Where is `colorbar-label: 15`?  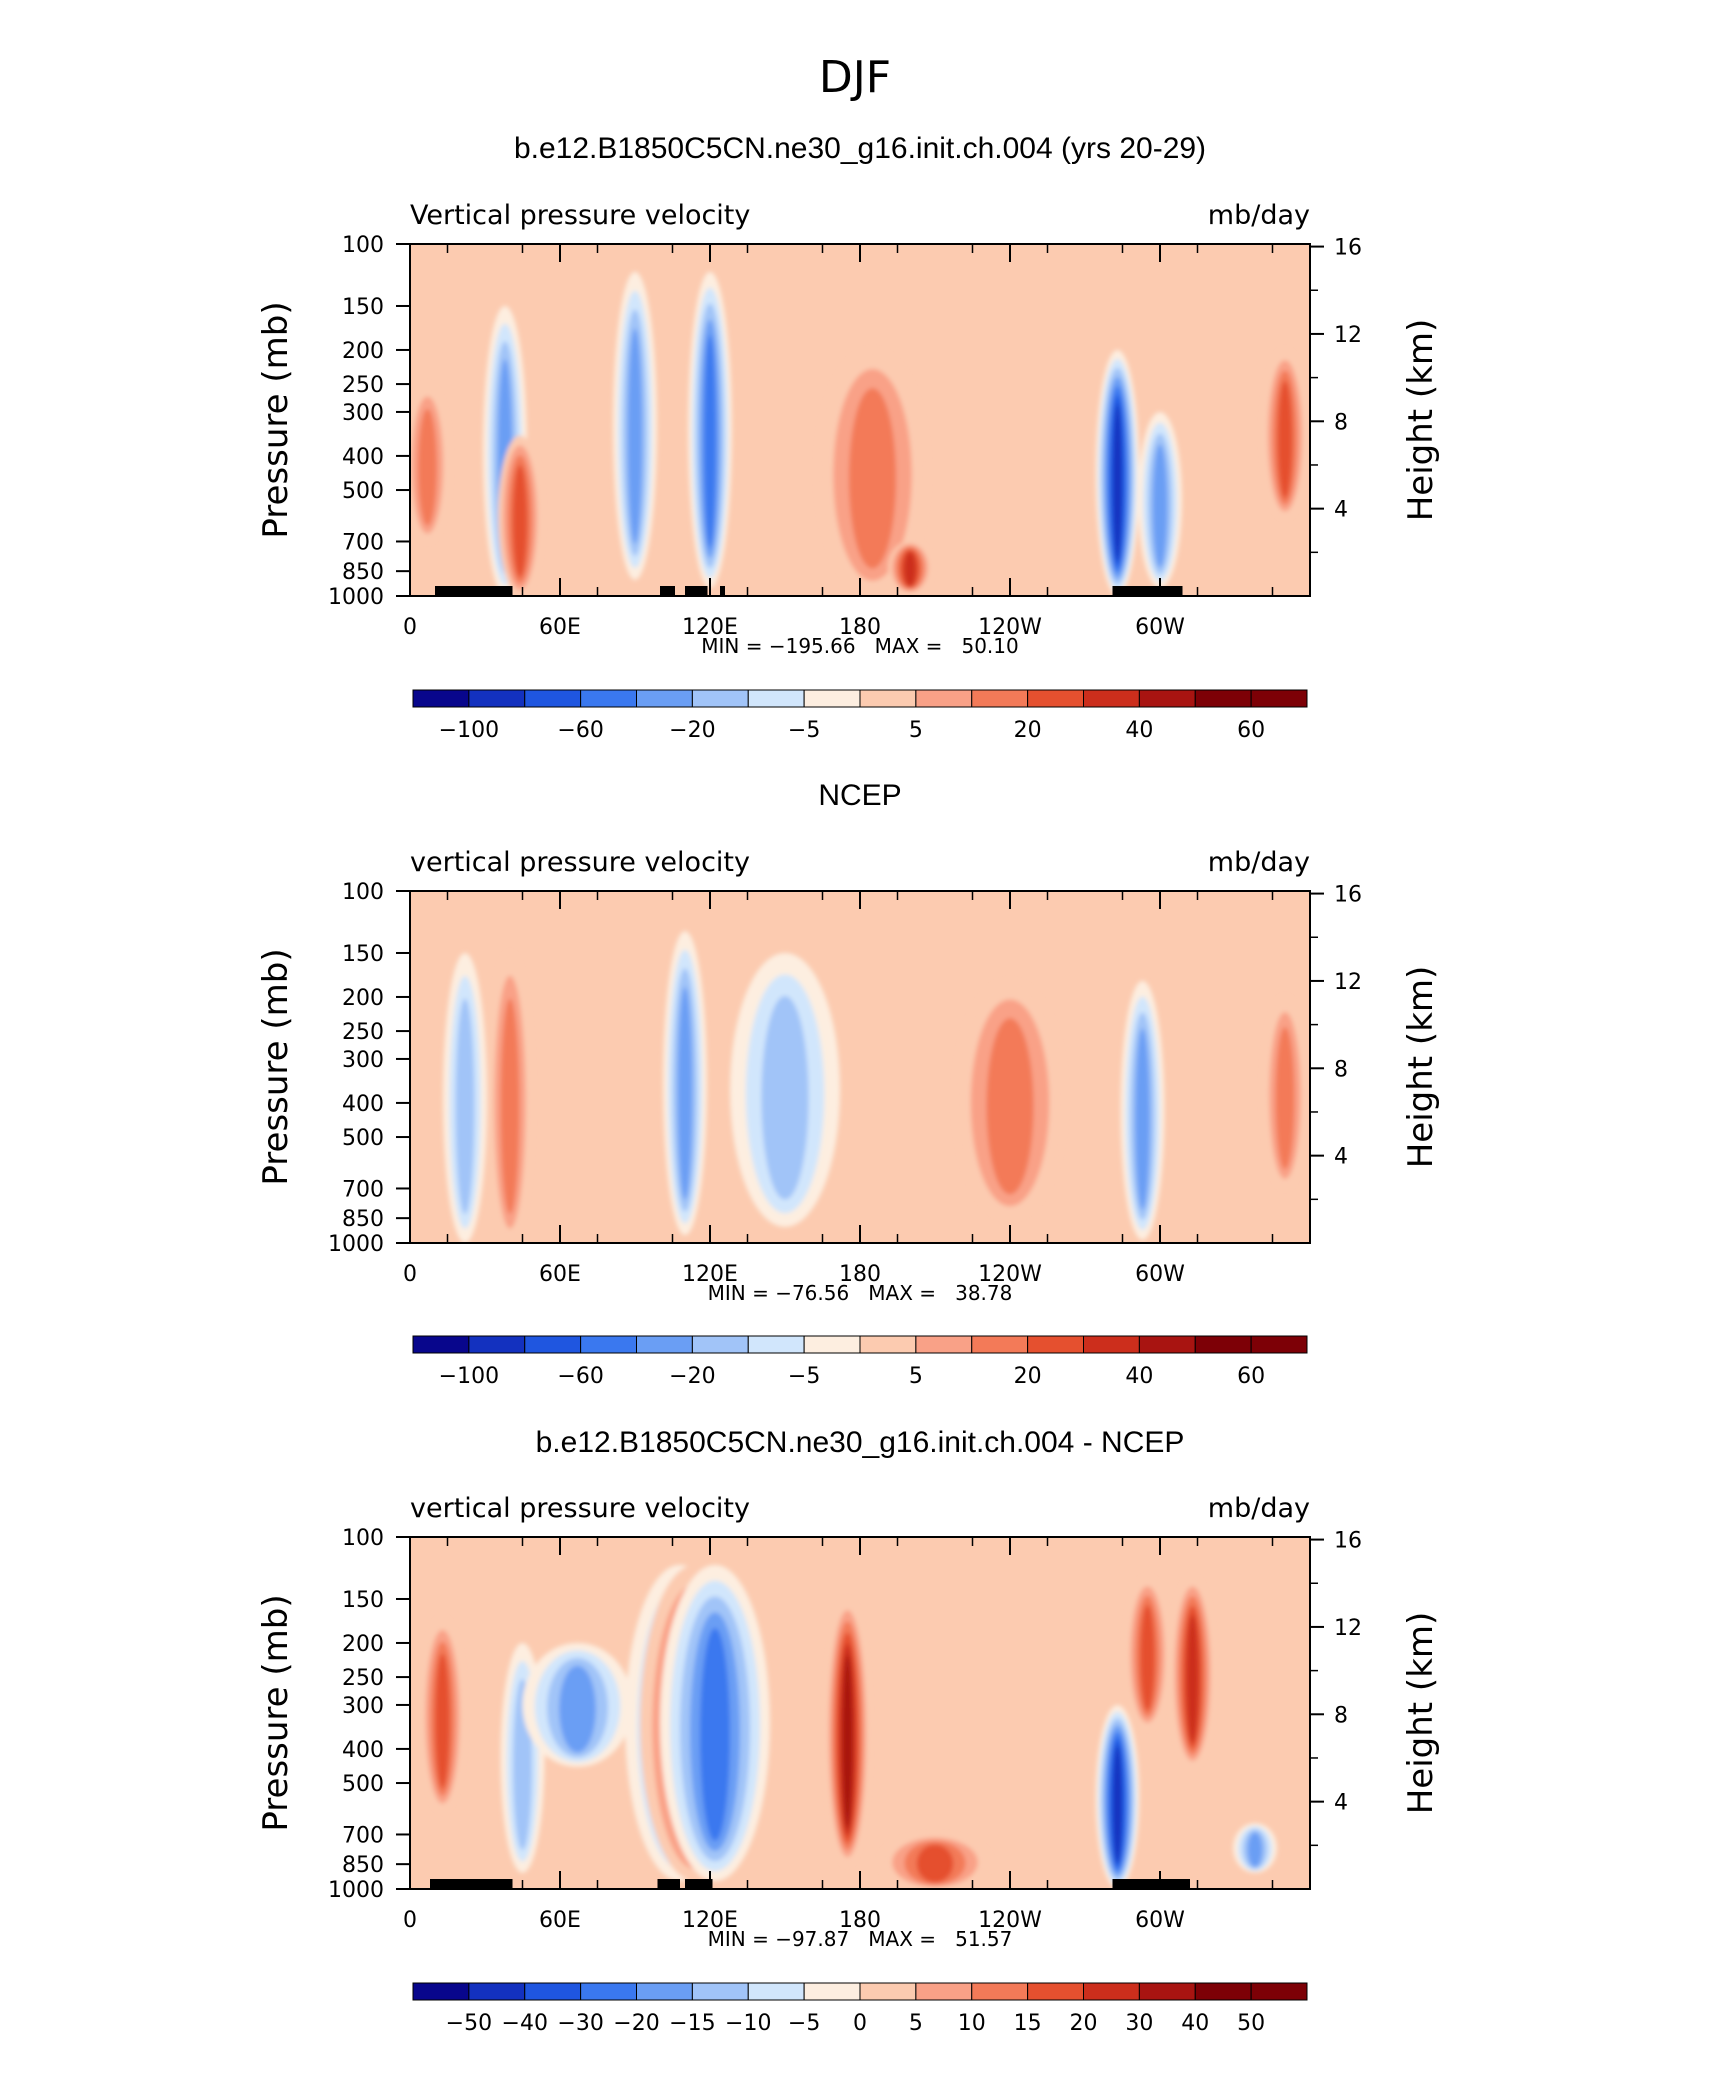 colorbar-label: 15 is located at coordinates (1028, 2023).